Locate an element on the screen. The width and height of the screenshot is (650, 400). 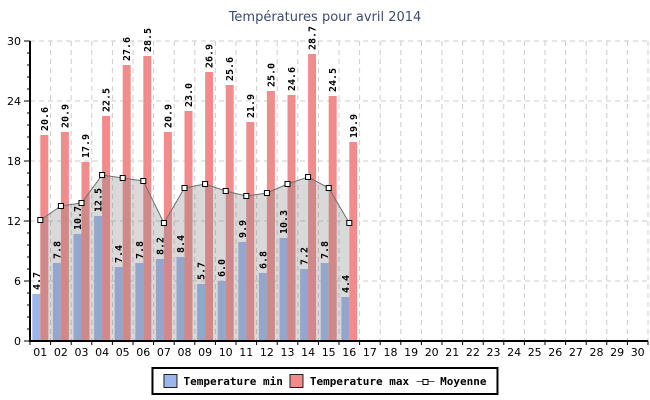
y-tick-label: 30 is located at coordinates (14, 41).